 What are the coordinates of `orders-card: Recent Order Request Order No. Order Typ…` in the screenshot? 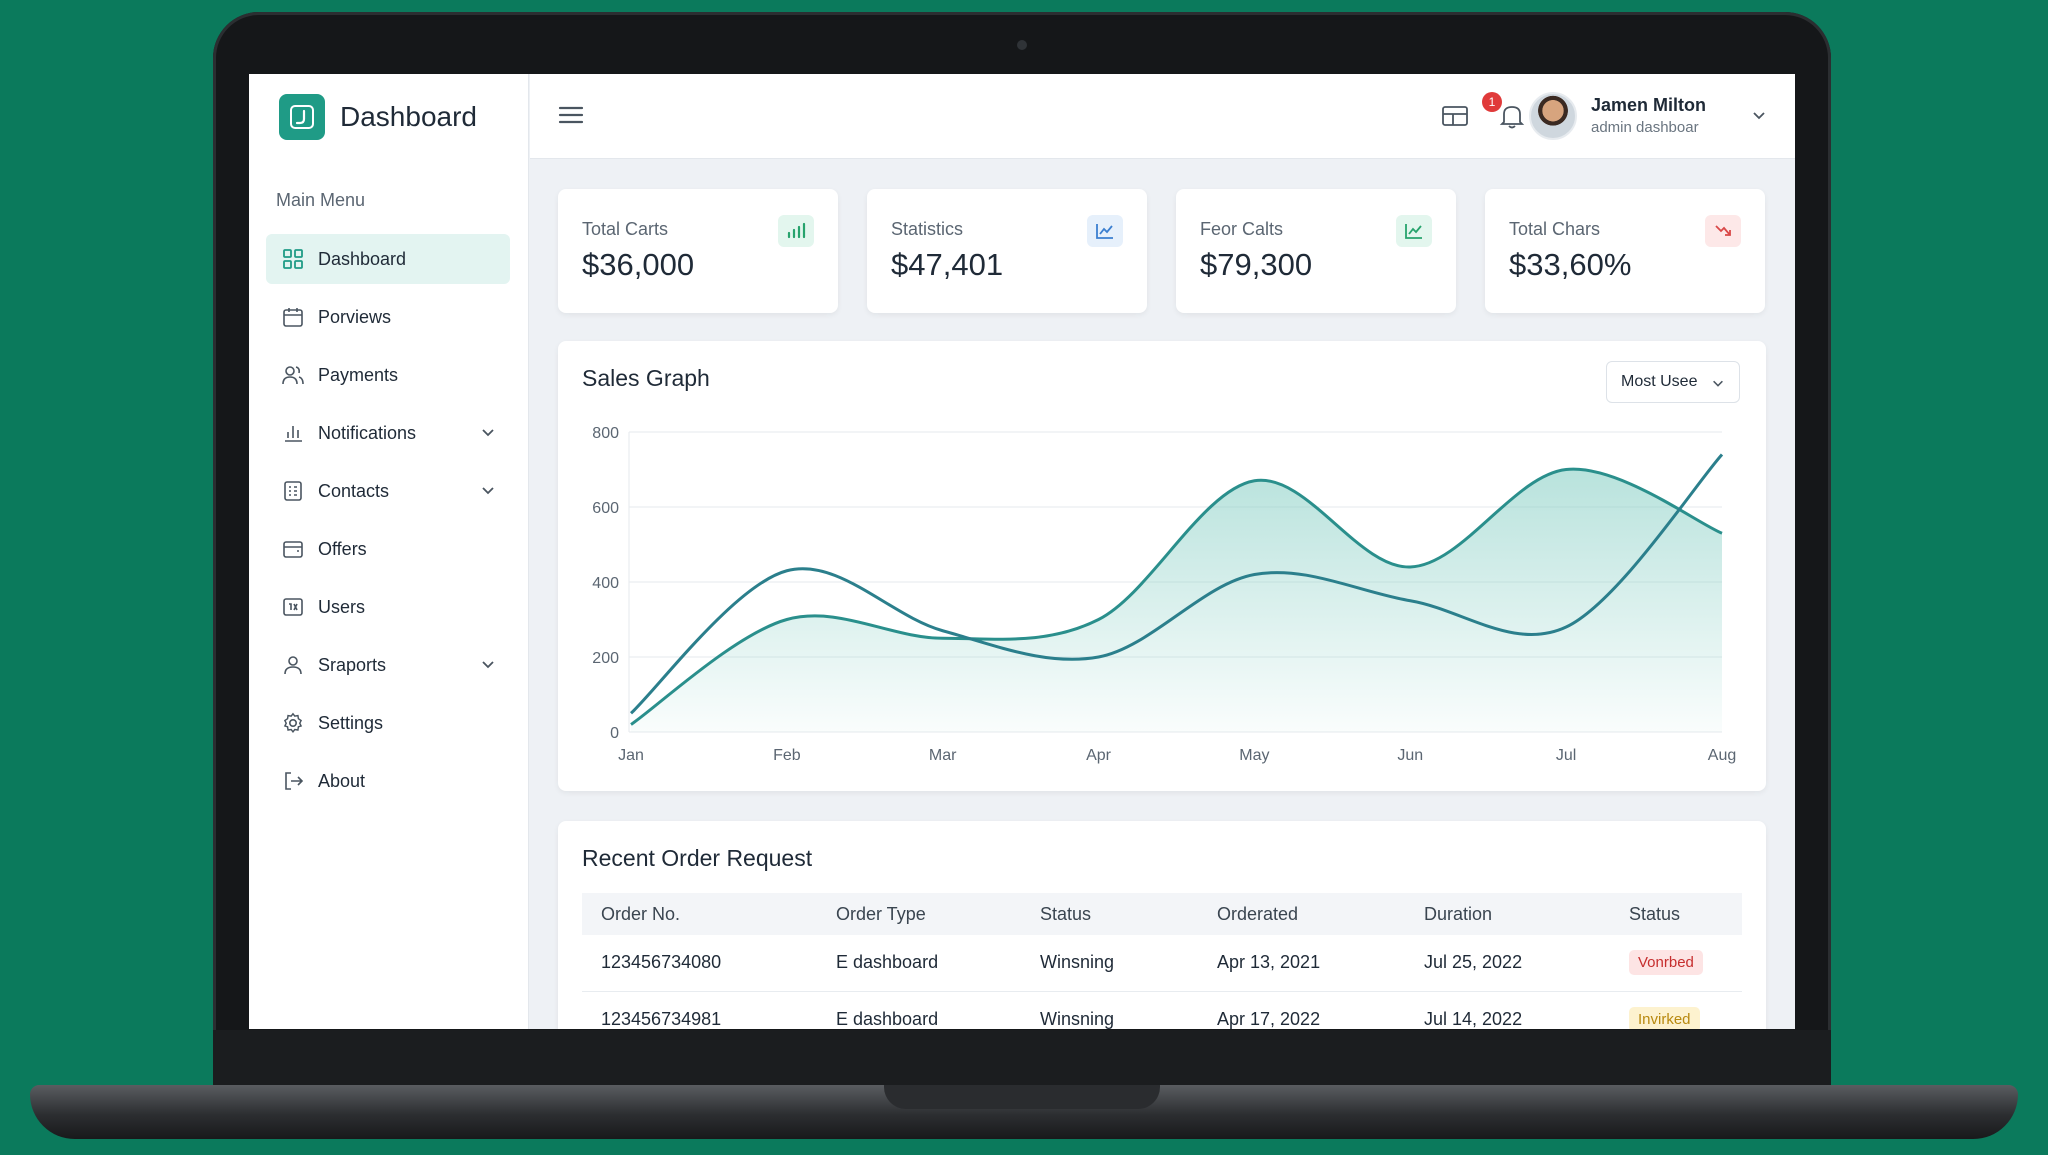 It's located at (1162, 925).